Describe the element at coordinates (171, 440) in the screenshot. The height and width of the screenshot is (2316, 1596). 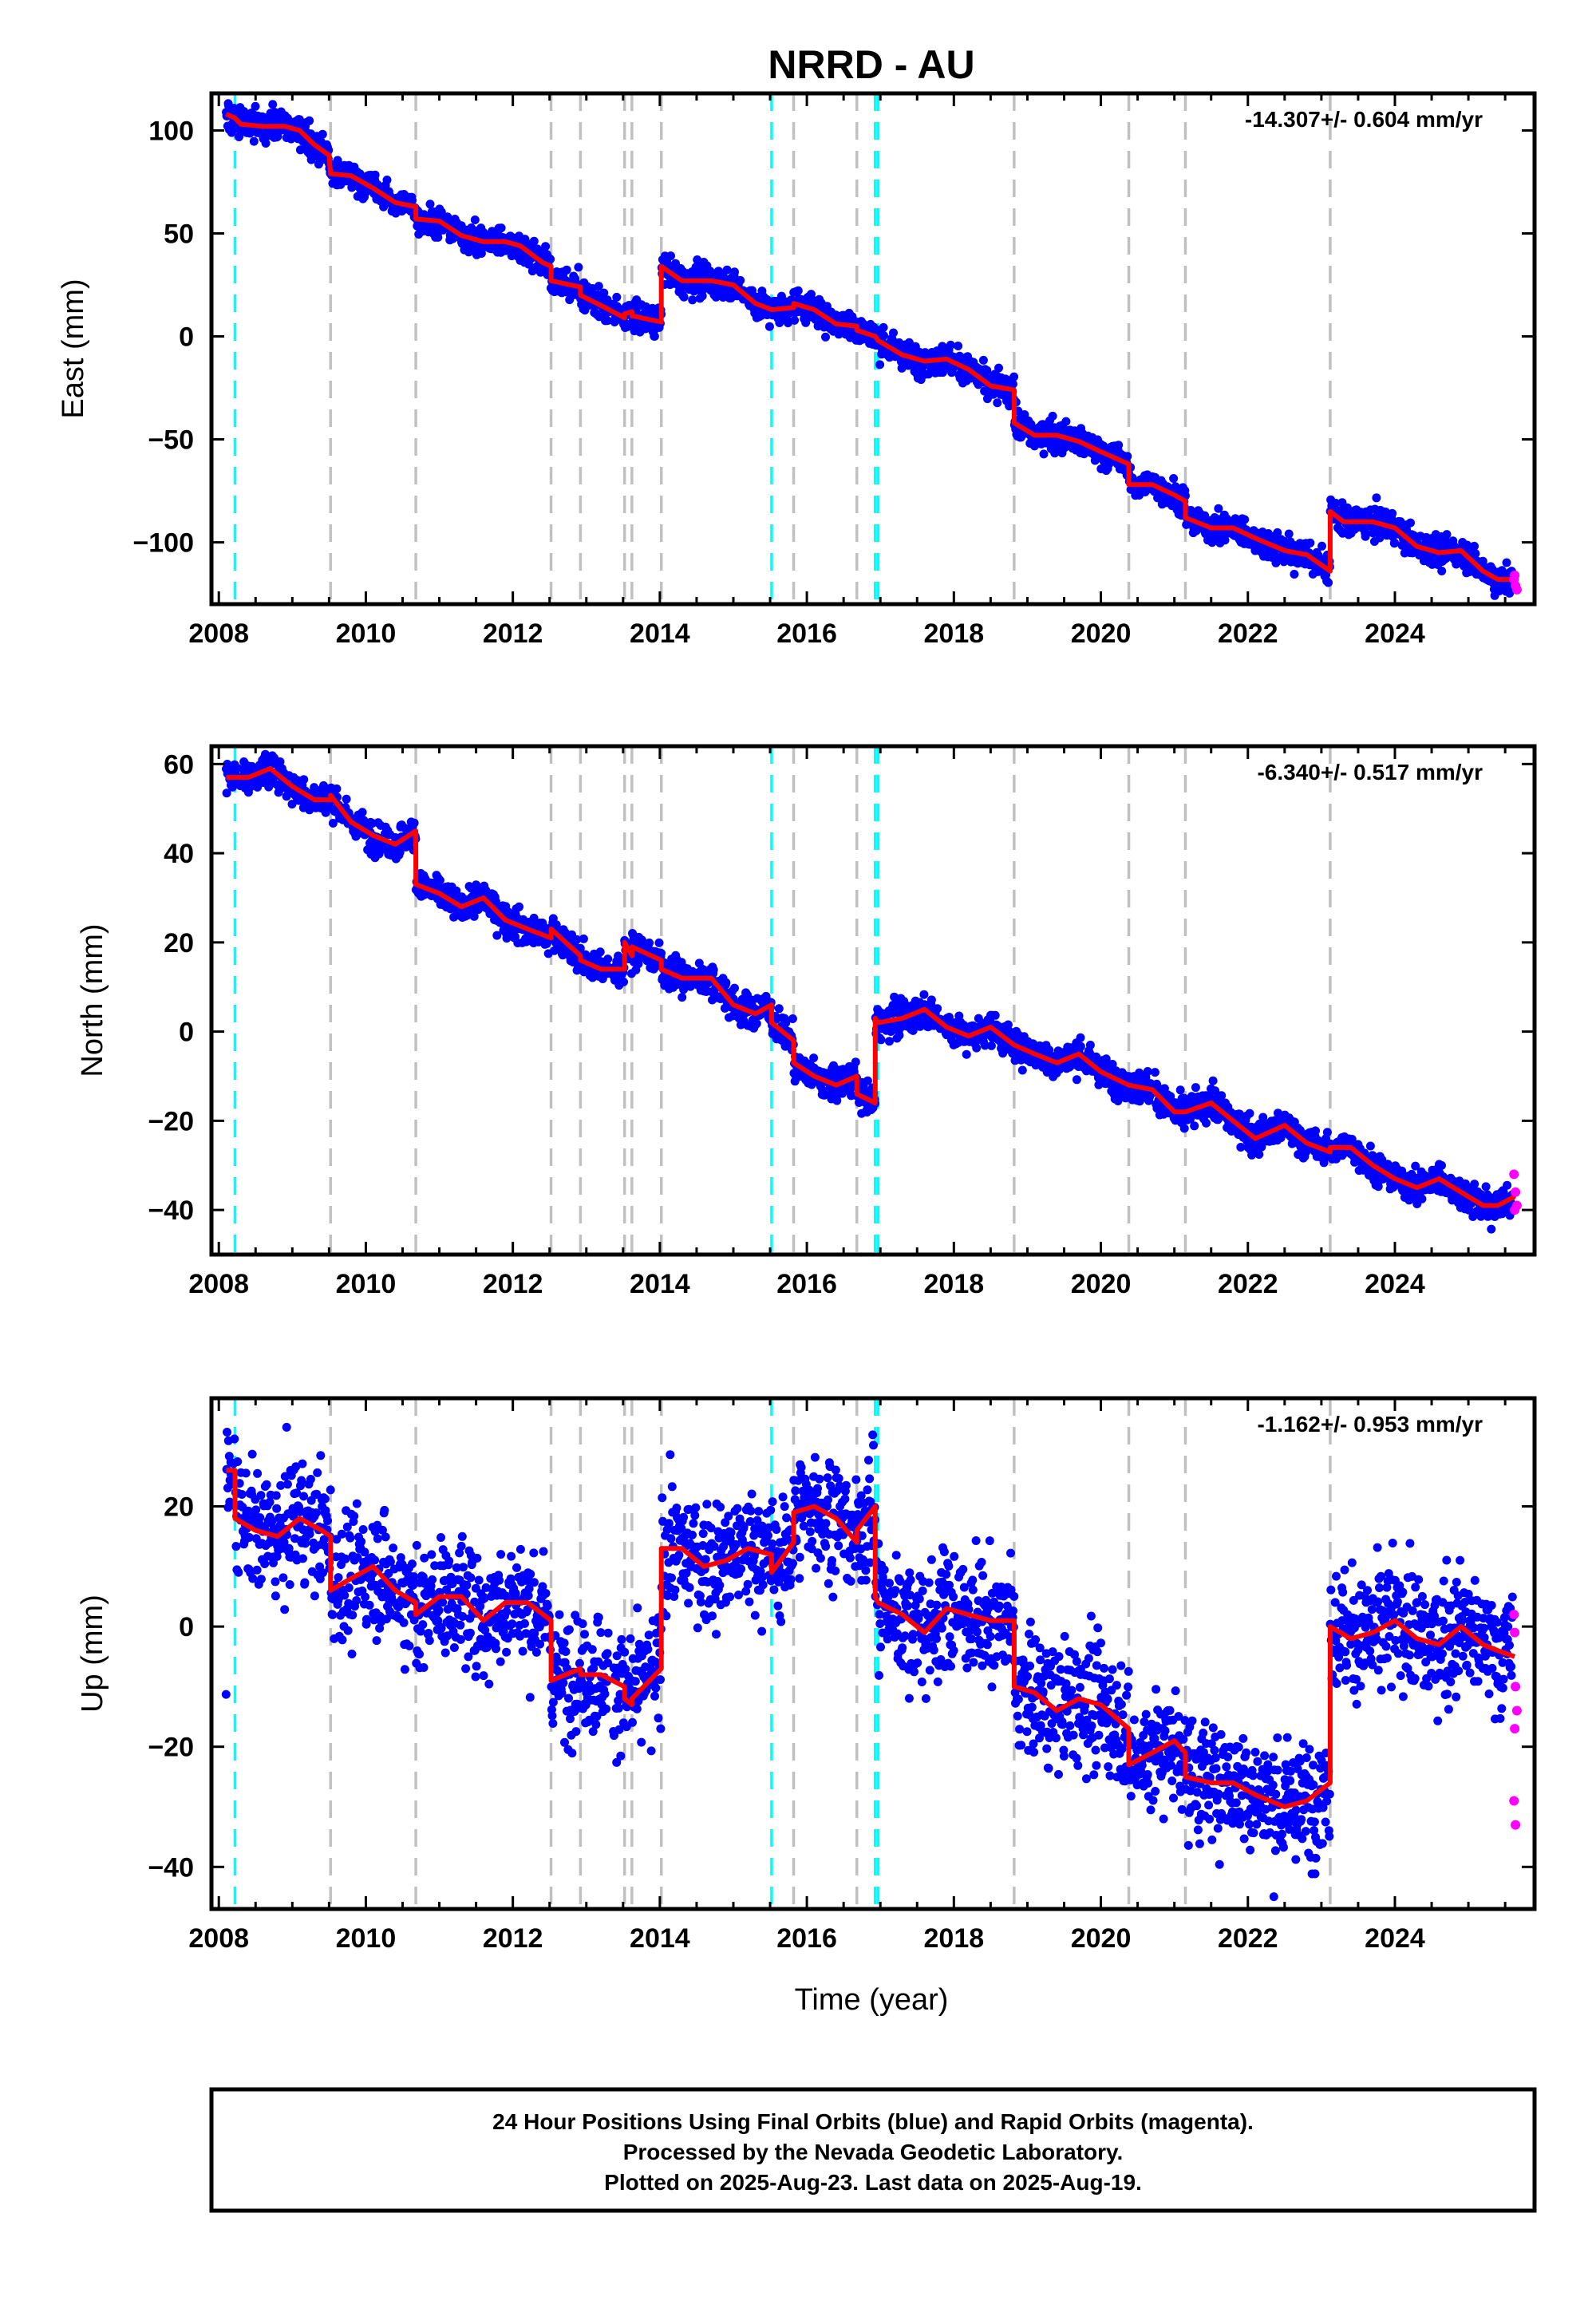
I see `y-tick-label: −50` at that location.